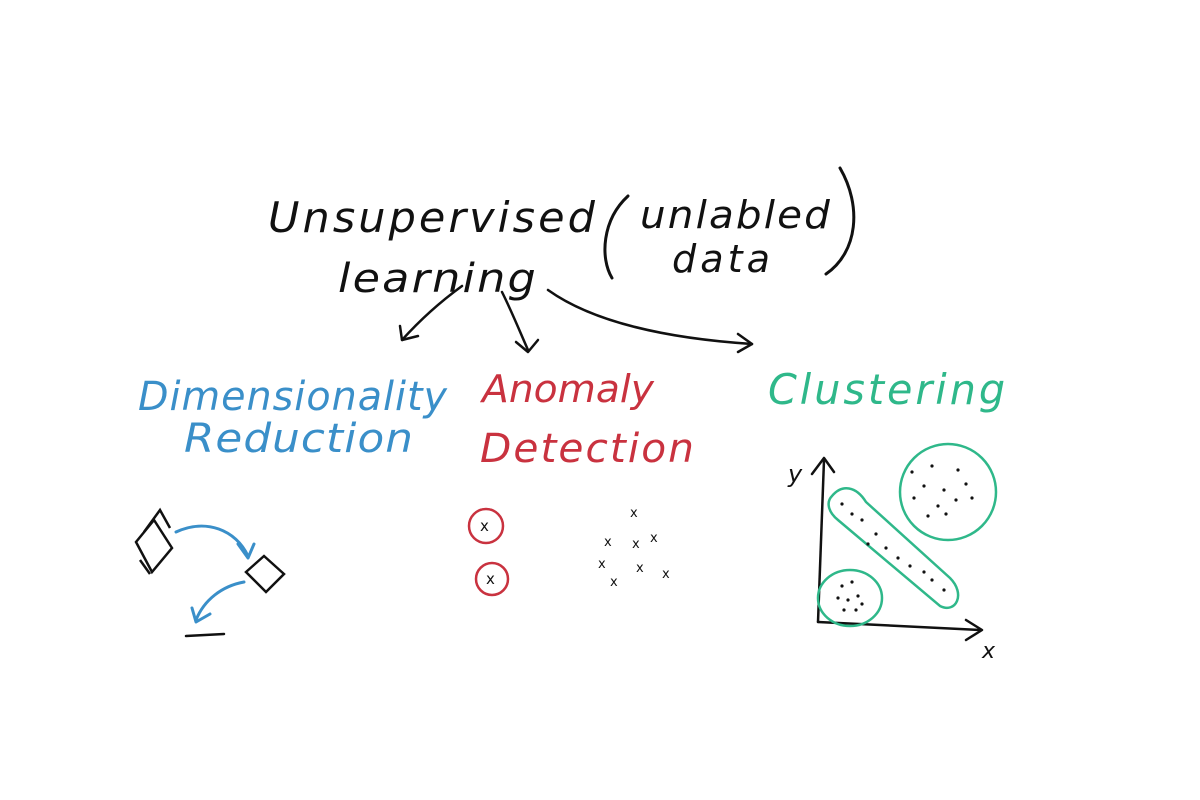 This screenshot has width=1200, height=800. I want to click on arrowhead-2d-to-1d, so click(201, 615).